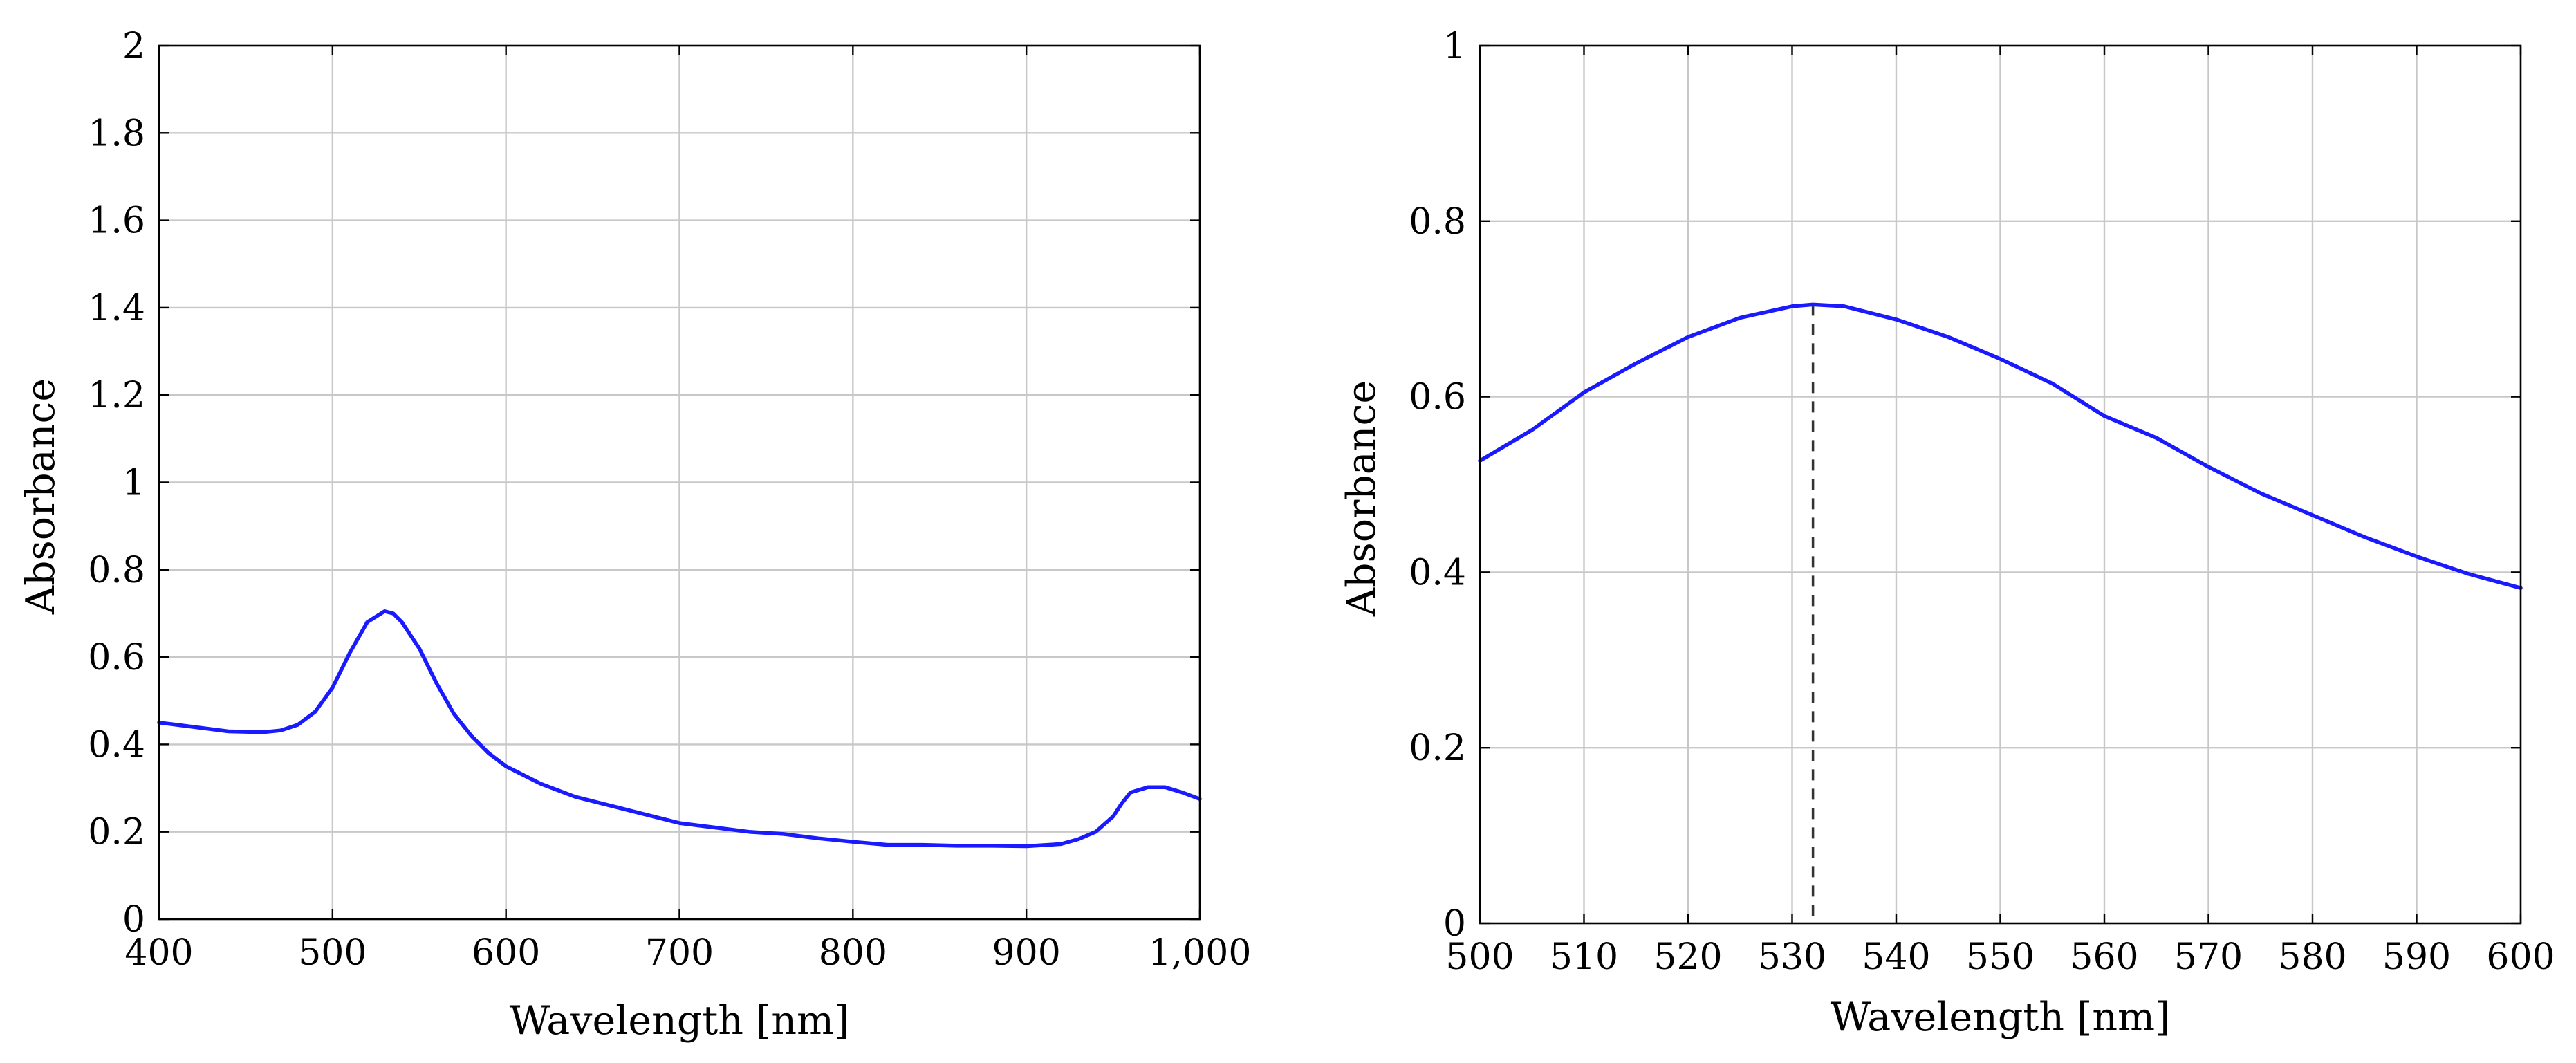  I want to click on left-y-tick-label: 1.2, so click(117, 395).